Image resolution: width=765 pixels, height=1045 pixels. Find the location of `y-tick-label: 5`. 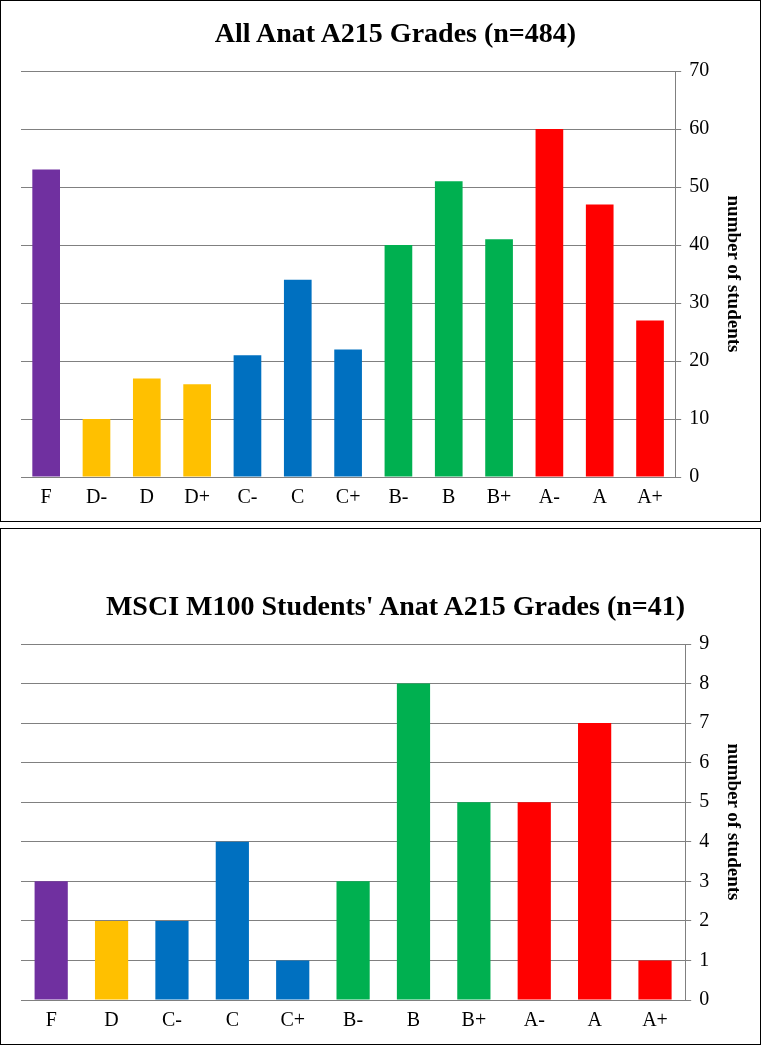

y-tick-label: 5 is located at coordinates (704, 800).